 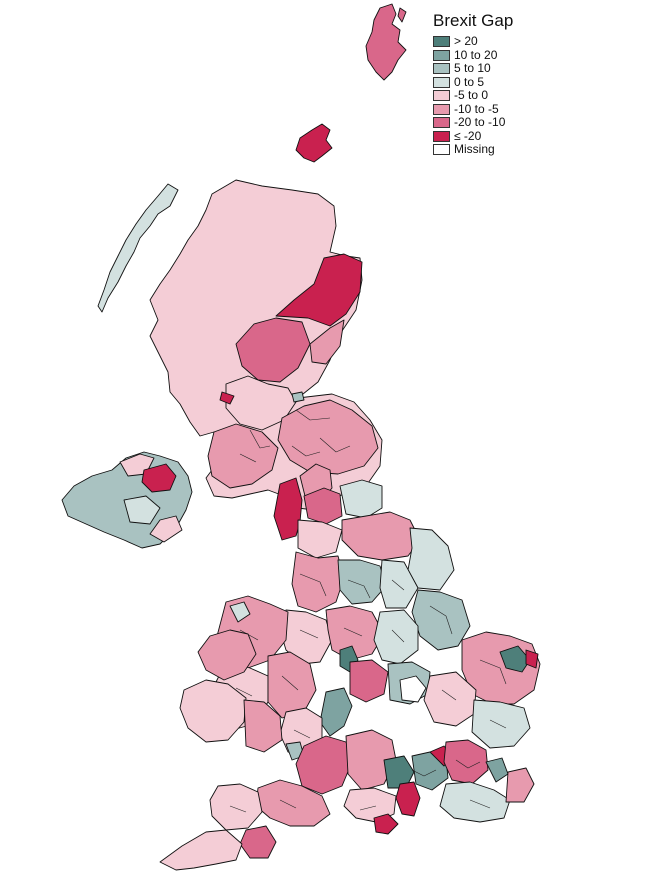 I want to click on legend-item: 10 to 20, so click(x=473, y=55).